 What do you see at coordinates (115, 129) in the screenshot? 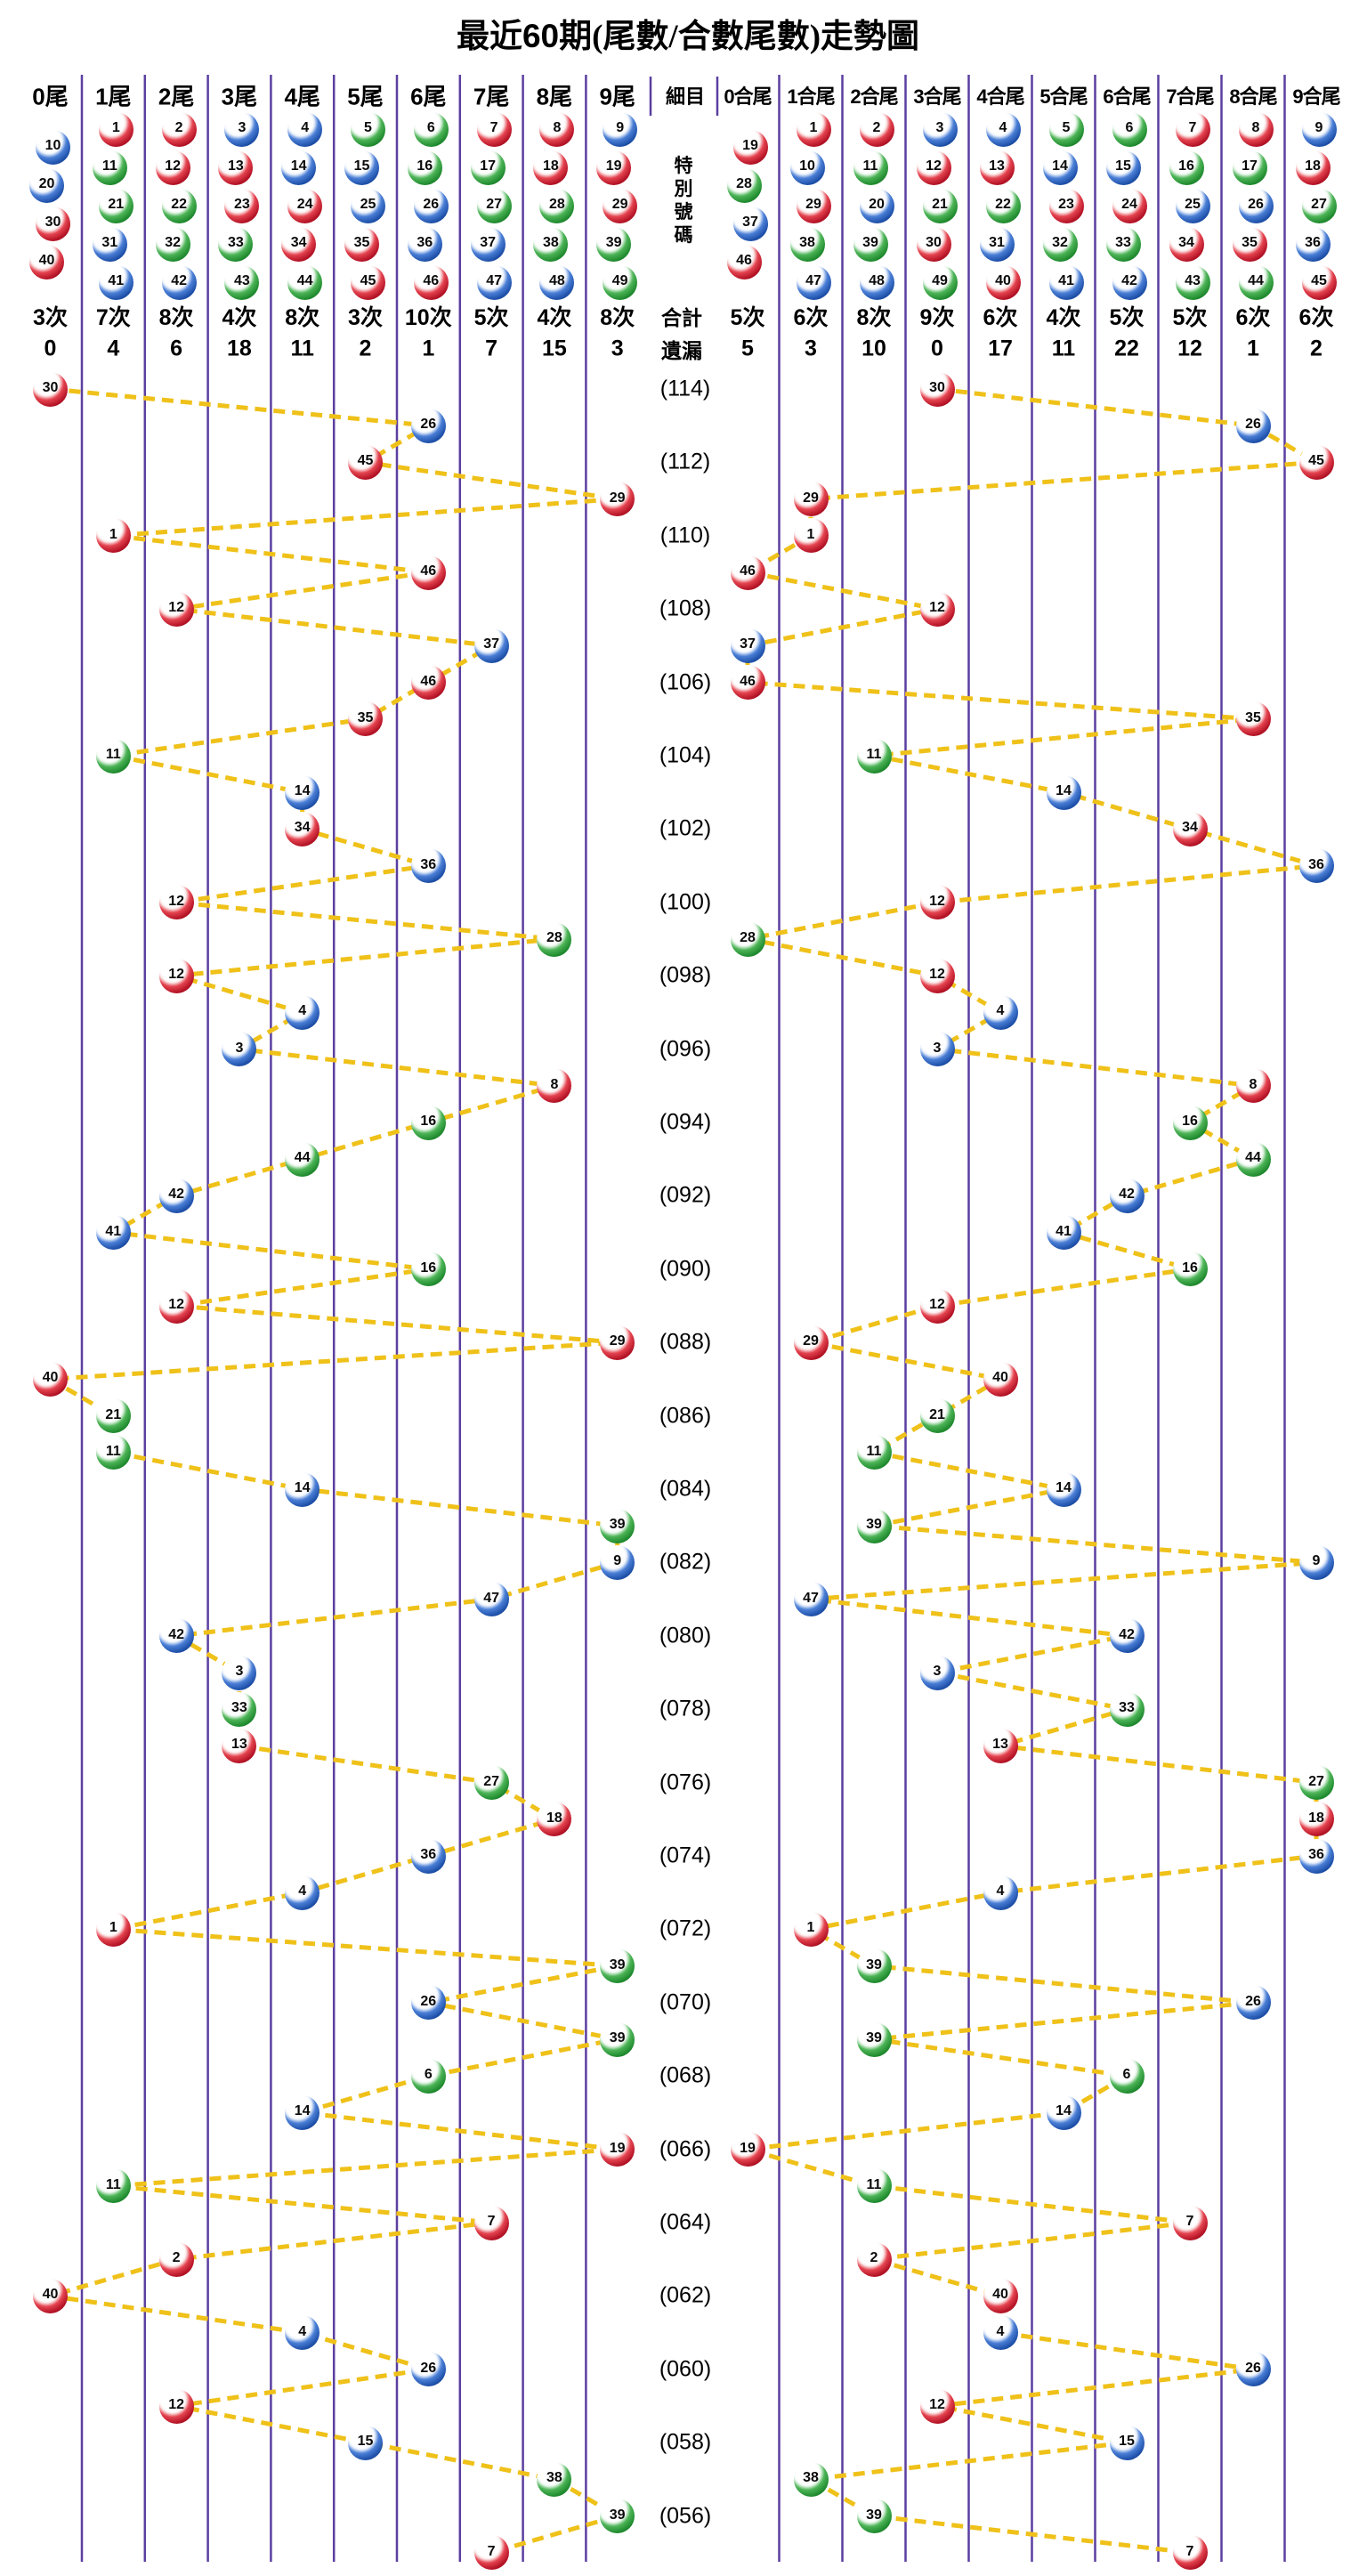
I see `header-ball: 1` at bounding box center [115, 129].